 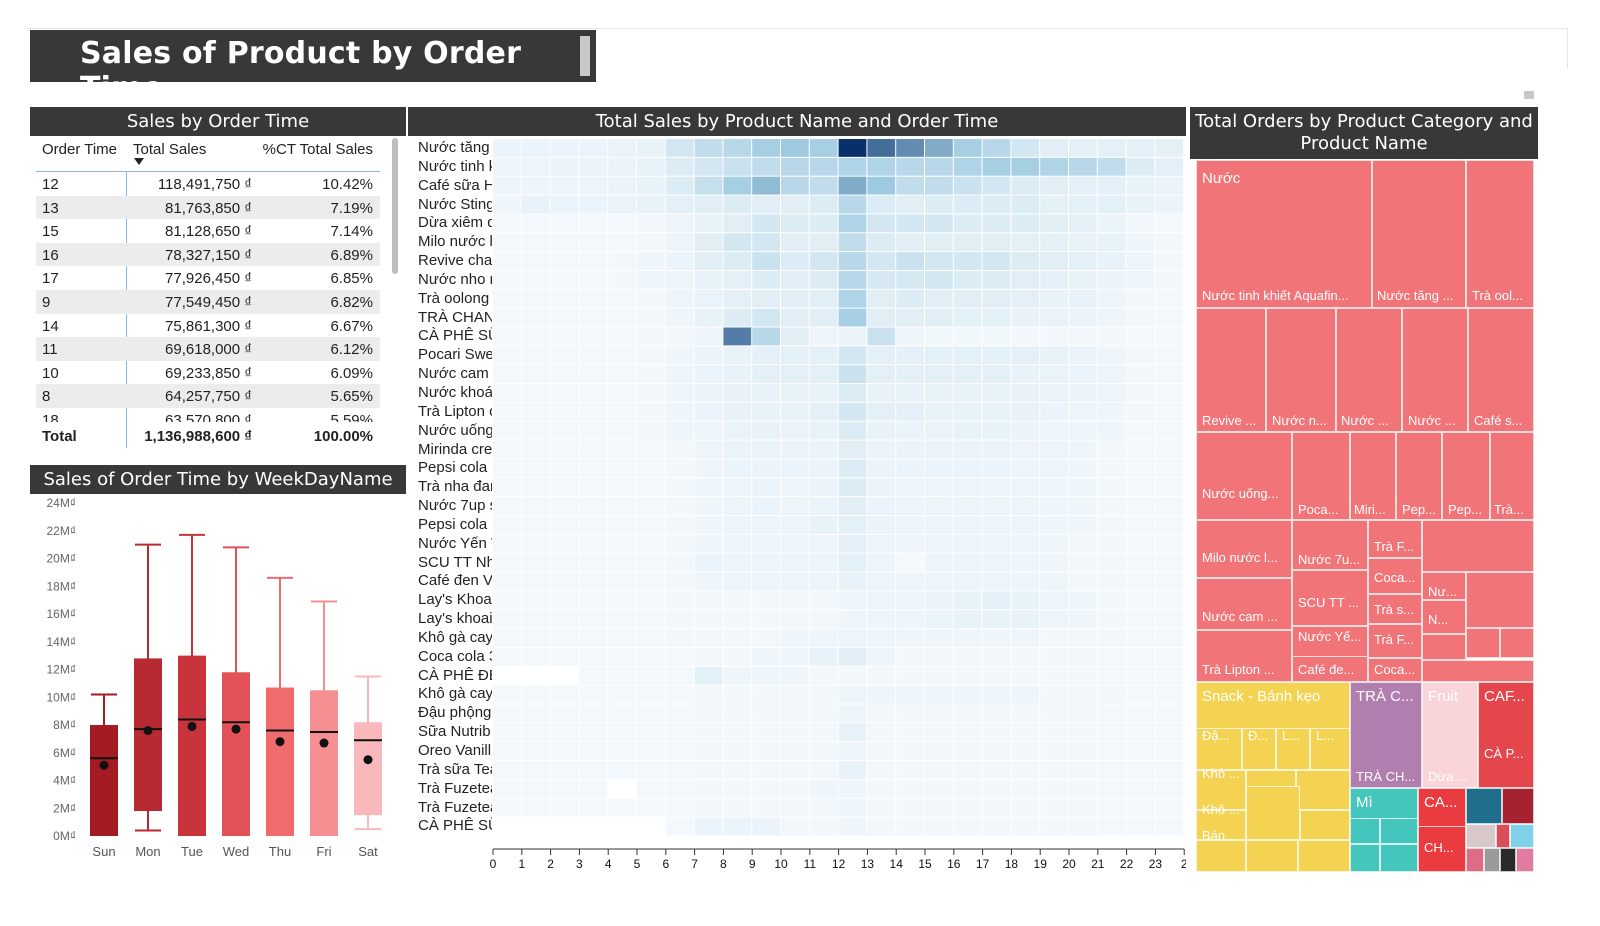 What do you see at coordinates (1529, 95) in the screenshot?
I see `visual-options-icon` at bounding box center [1529, 95].